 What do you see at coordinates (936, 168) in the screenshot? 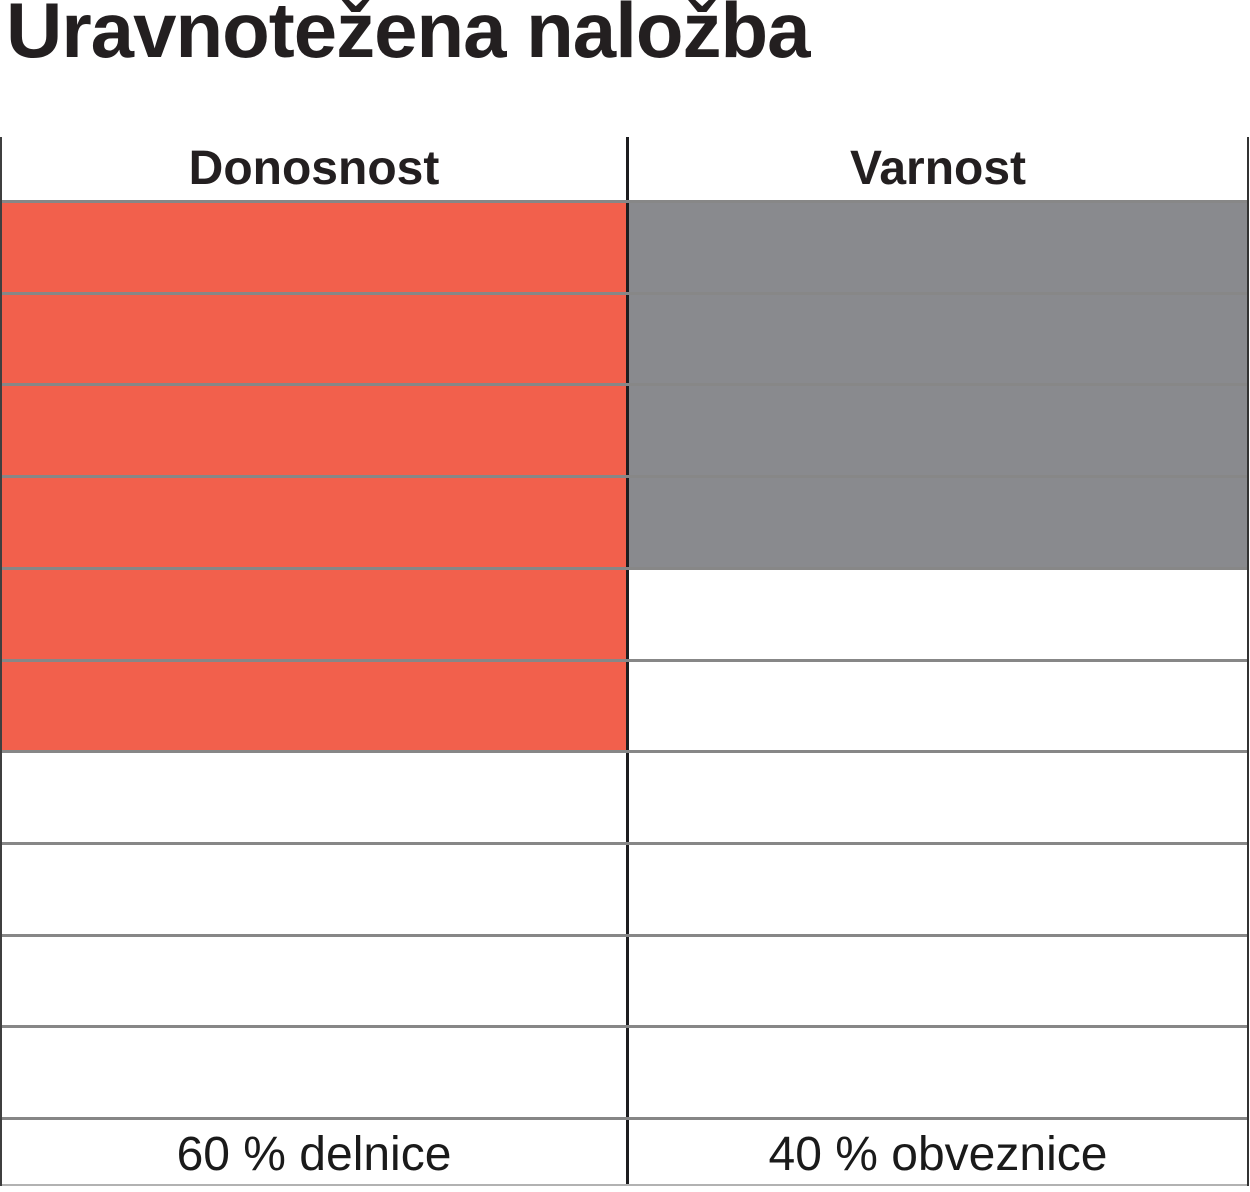
I see `column-header-varnost: Varnost` at bounding box center [936, 168].